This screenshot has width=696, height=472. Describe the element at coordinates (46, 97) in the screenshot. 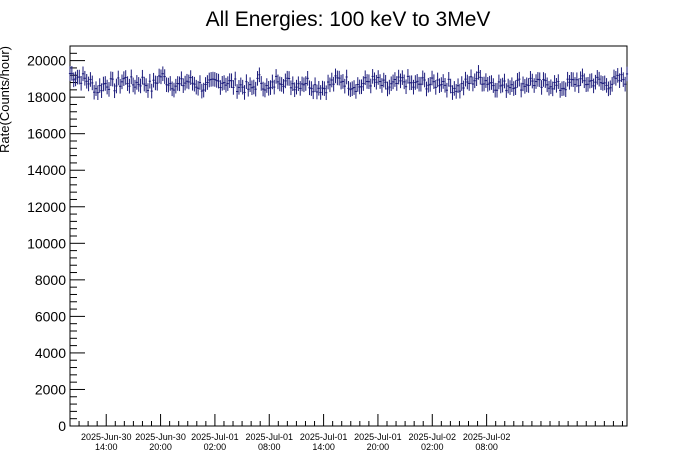

I see `y-tick-label: 18000` at that location.